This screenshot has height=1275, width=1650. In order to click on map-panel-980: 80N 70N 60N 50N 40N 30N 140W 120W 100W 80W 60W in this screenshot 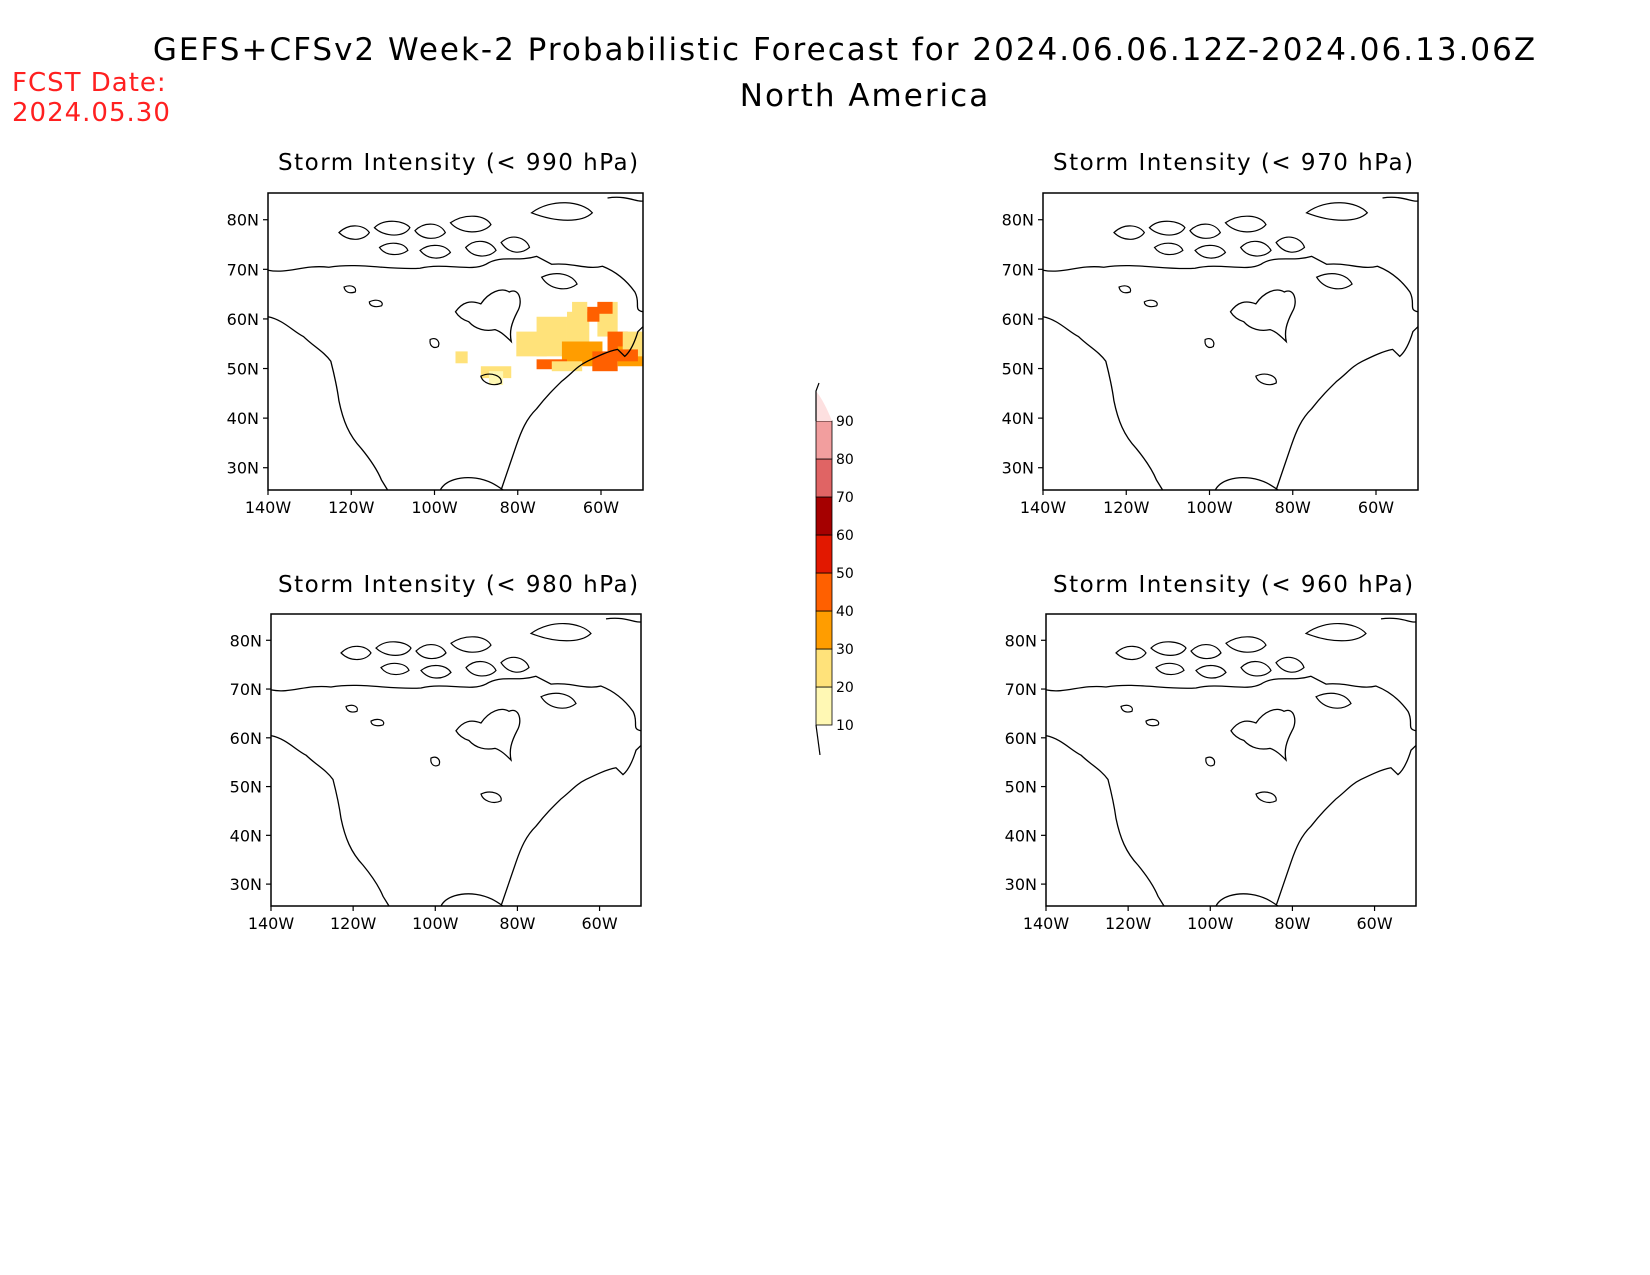, I will do `click(436, 773)`.